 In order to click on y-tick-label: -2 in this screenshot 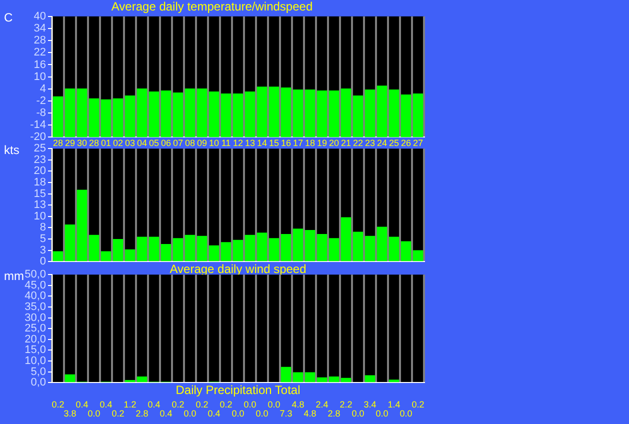, I will do `click(41, 100)`.